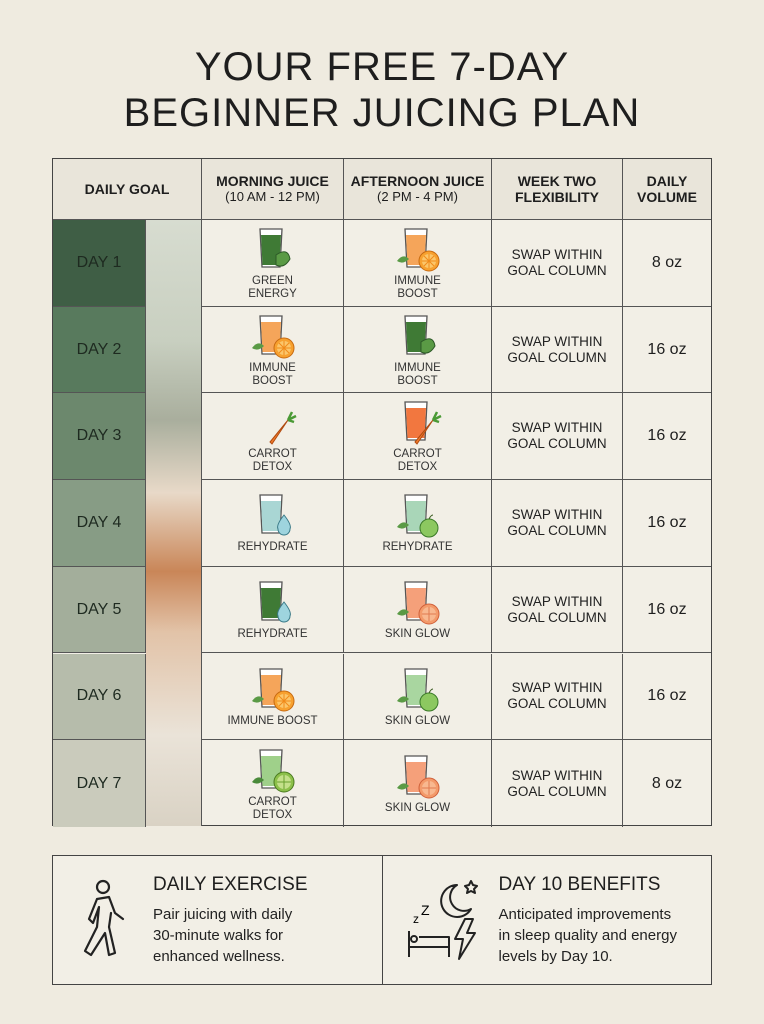  I want to click on afternoon-juice-cell: CARROT DETOX, so click(418, 437).